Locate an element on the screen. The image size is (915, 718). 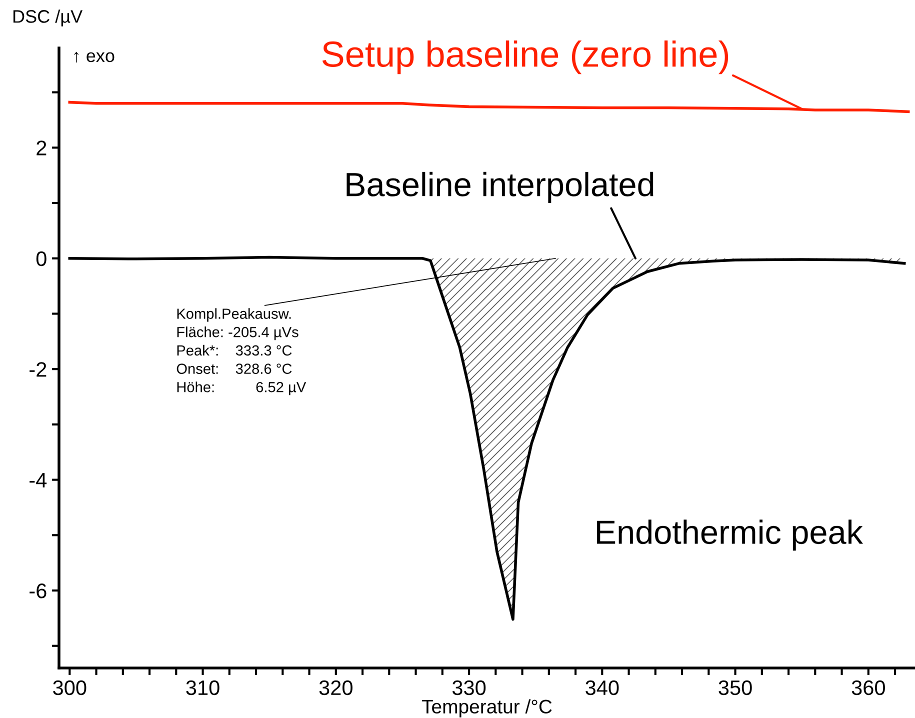
annotation: Kompl.Peakausw. Fläche: -205.4 µVs Peak*: 333.3 °C Onset: 328.6 °C Höhe: 6.52 µV is located at coordinates (241, 352).